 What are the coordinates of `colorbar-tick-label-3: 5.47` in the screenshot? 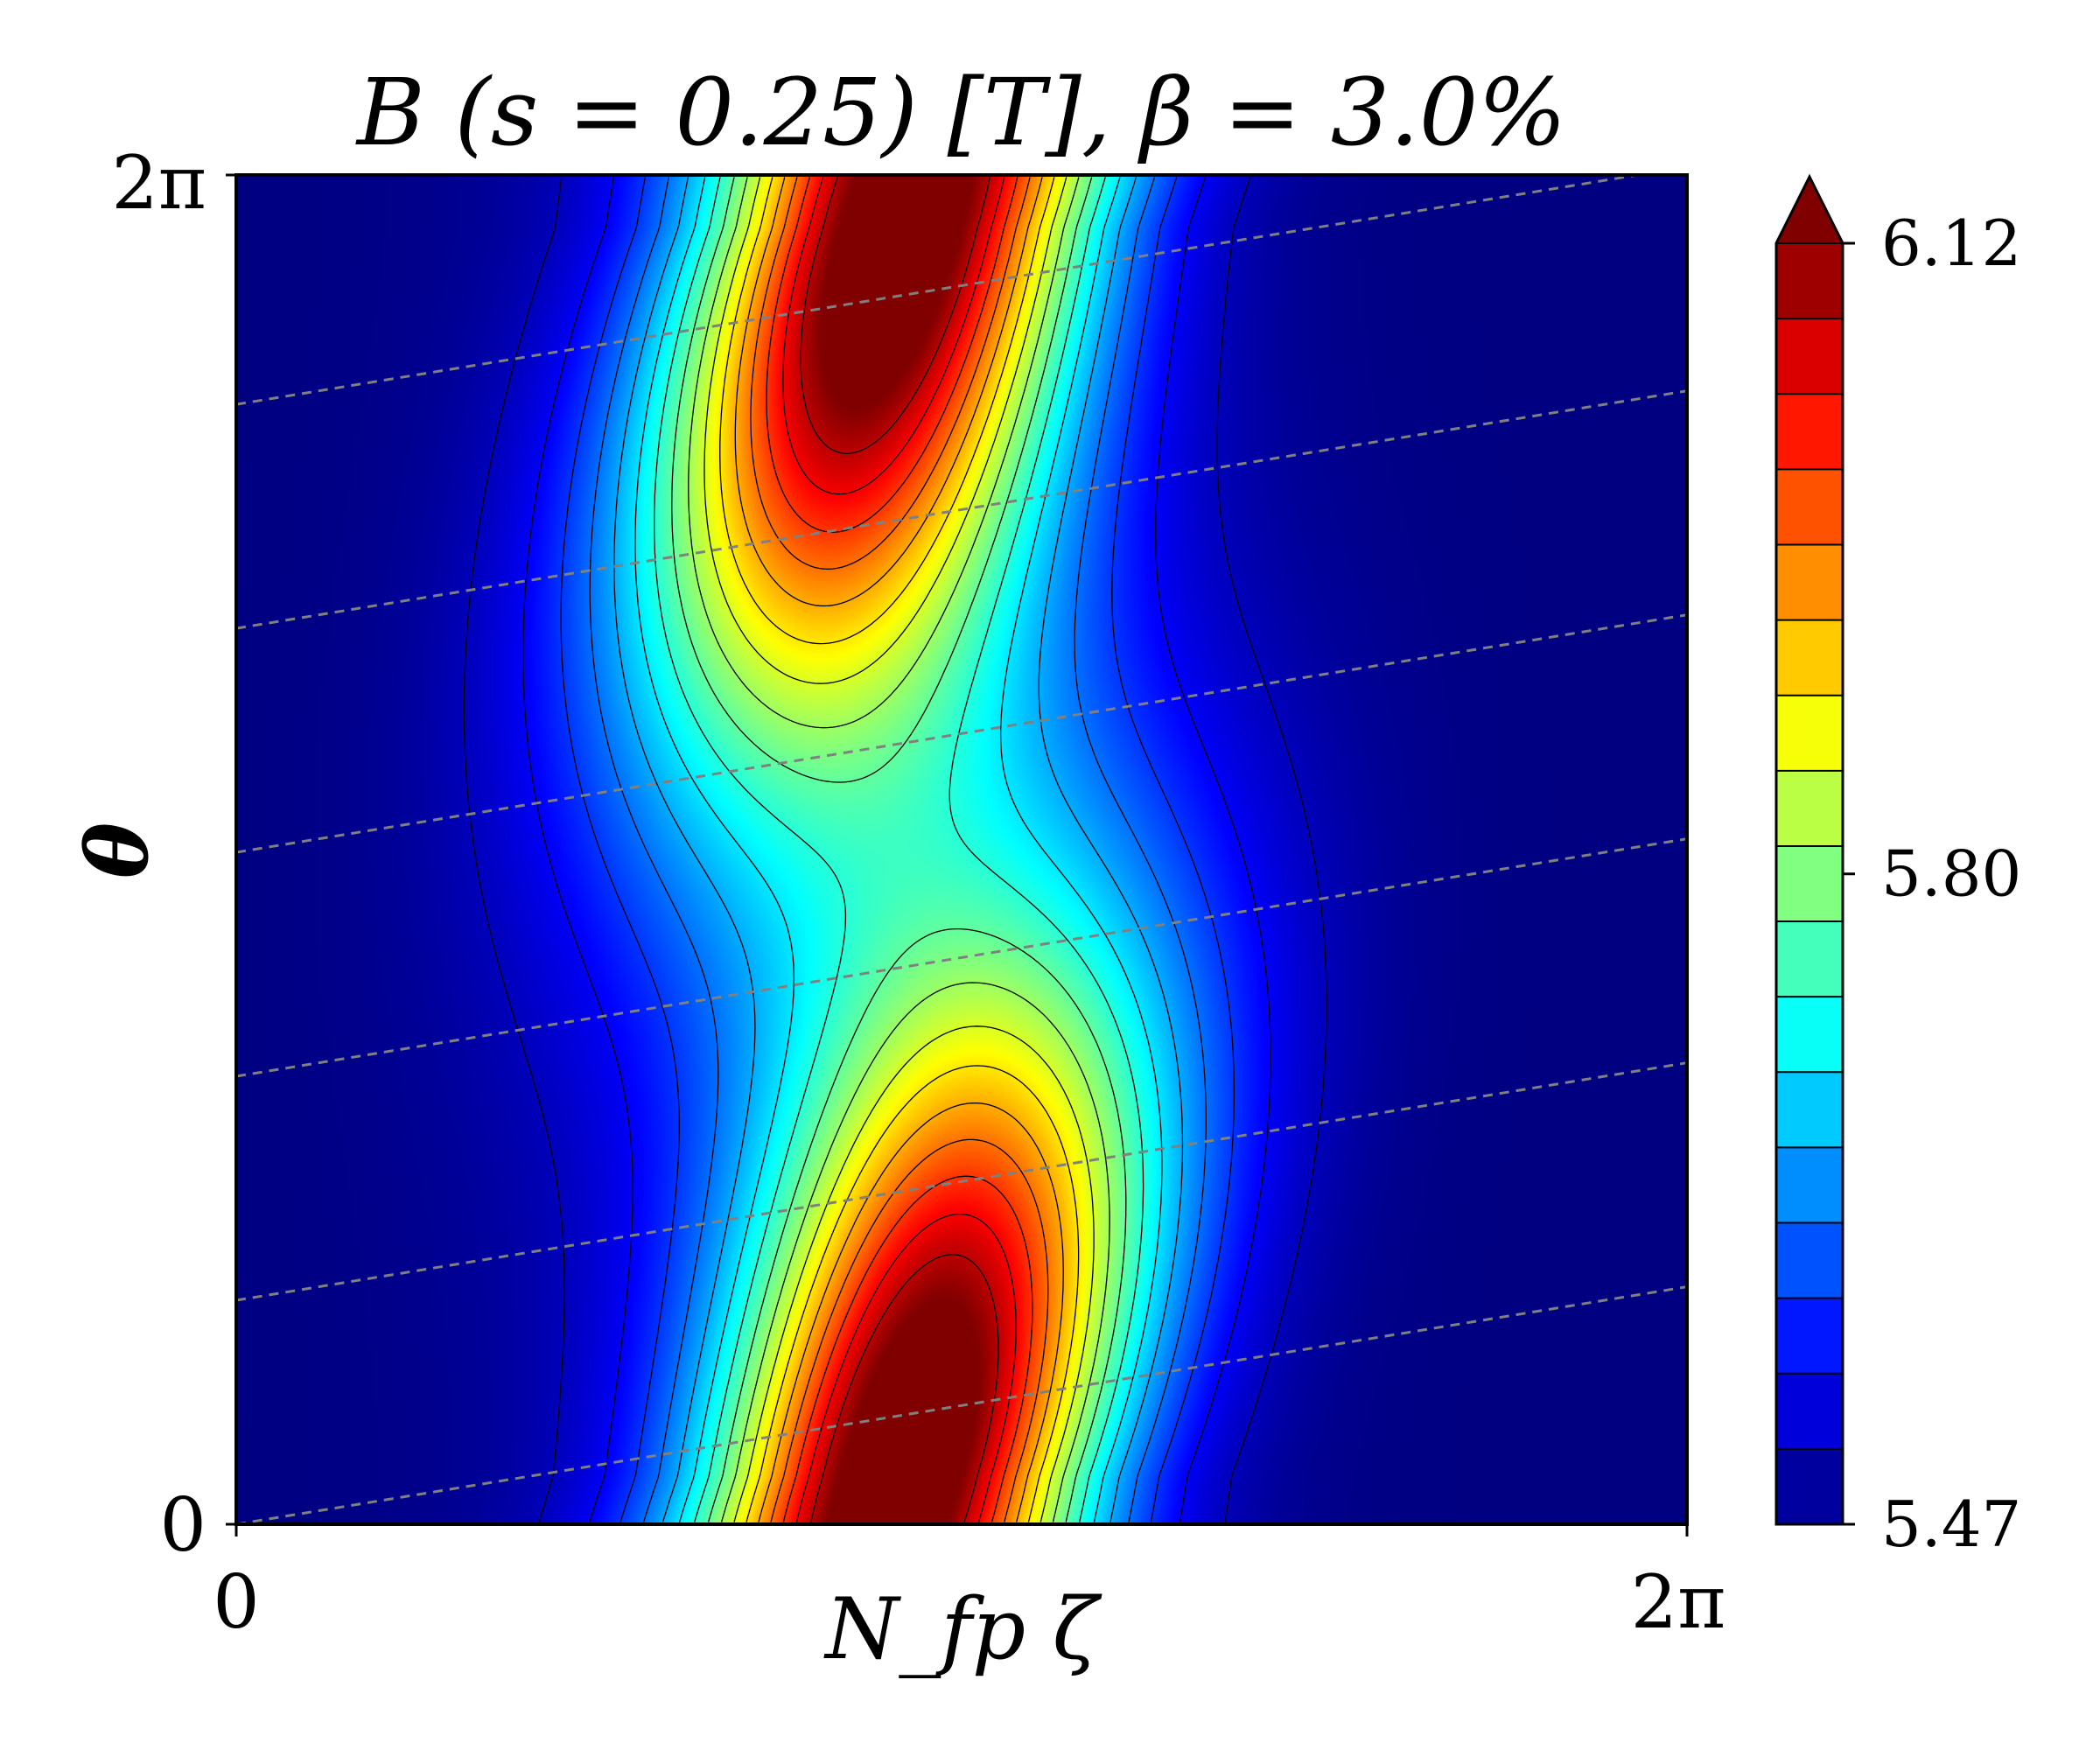 It's located at (1951, 1524).